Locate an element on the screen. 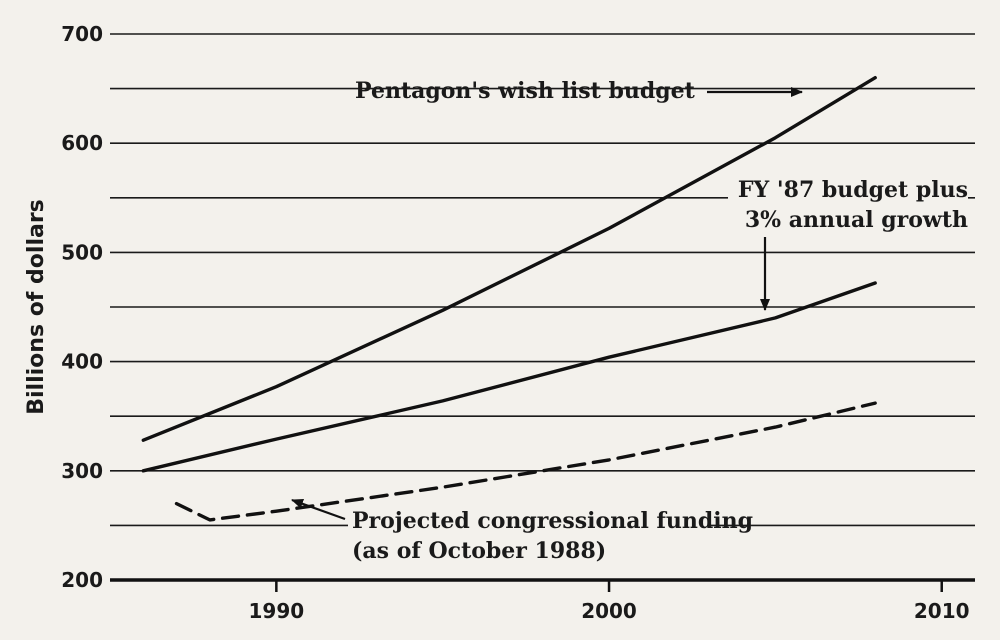 The image size is (1000, 640). annotation-congress-bg is located at coordinates (528, 537).